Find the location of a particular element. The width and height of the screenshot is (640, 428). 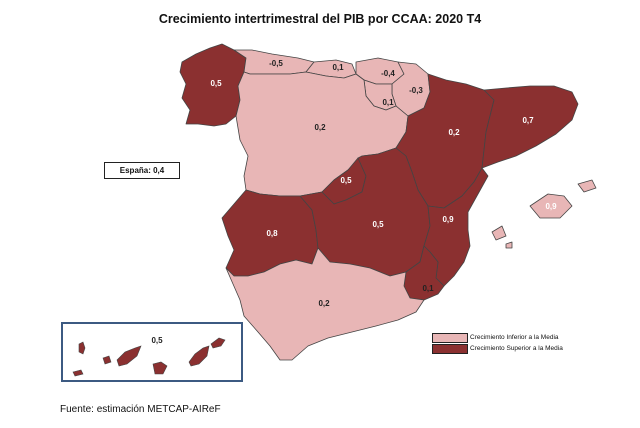

region-menorca is located at coordinates (587, 186).